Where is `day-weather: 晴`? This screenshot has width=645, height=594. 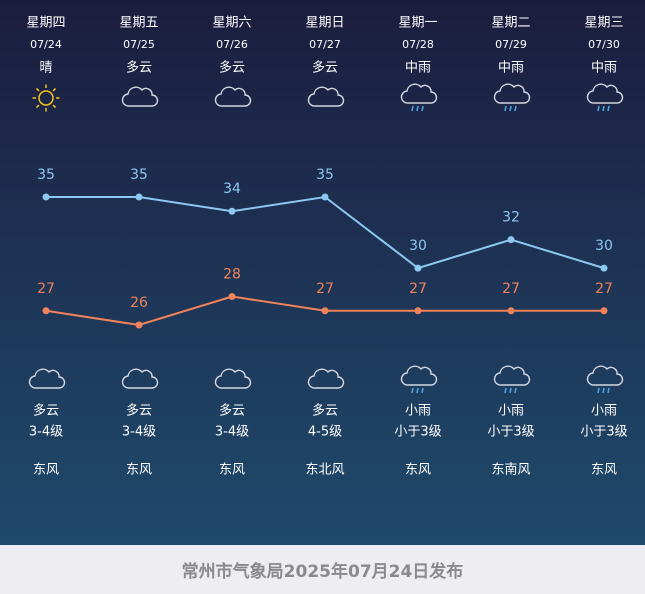
day-weather: 晴 is located at coordinates (45, 68).